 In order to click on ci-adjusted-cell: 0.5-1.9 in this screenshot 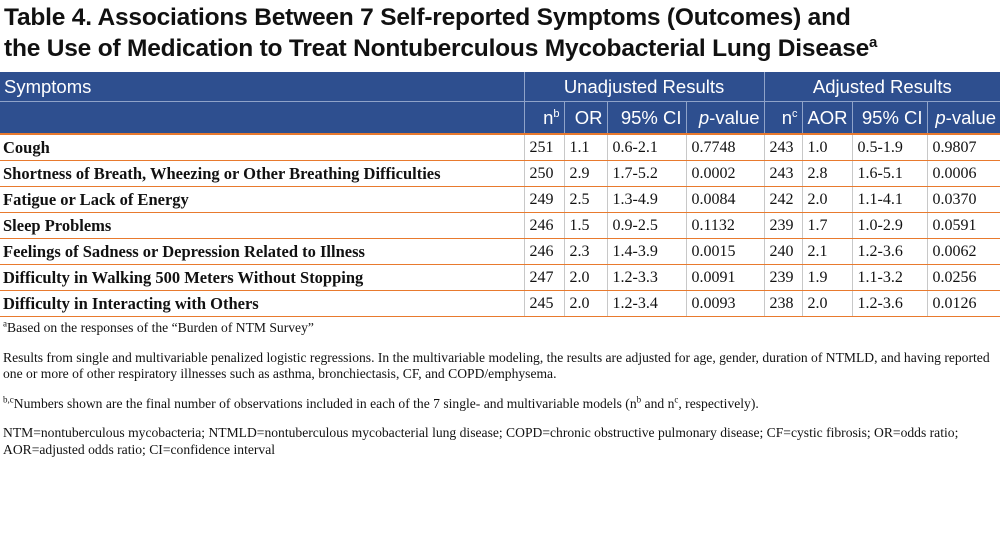, I will do `click(889, 147)`.